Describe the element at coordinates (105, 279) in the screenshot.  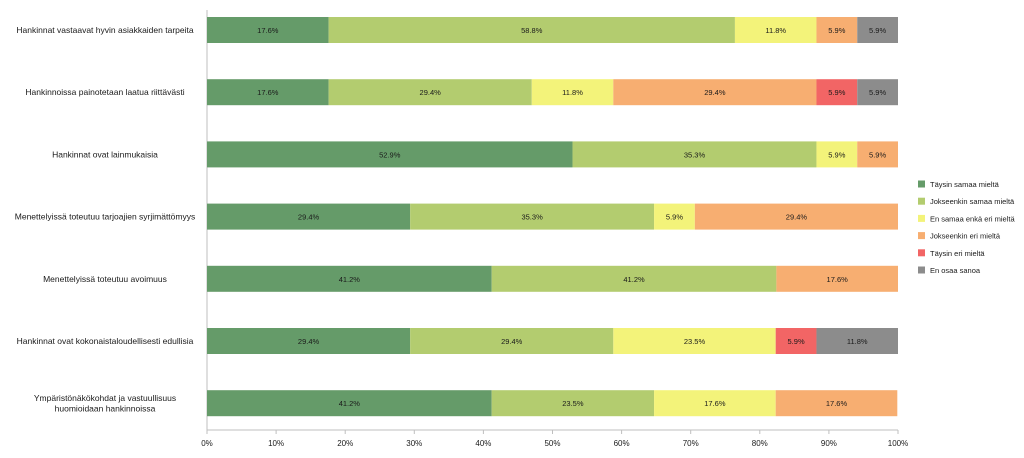
I see `category-label: Menettelyissä toteutuu avoimuus` at that location.